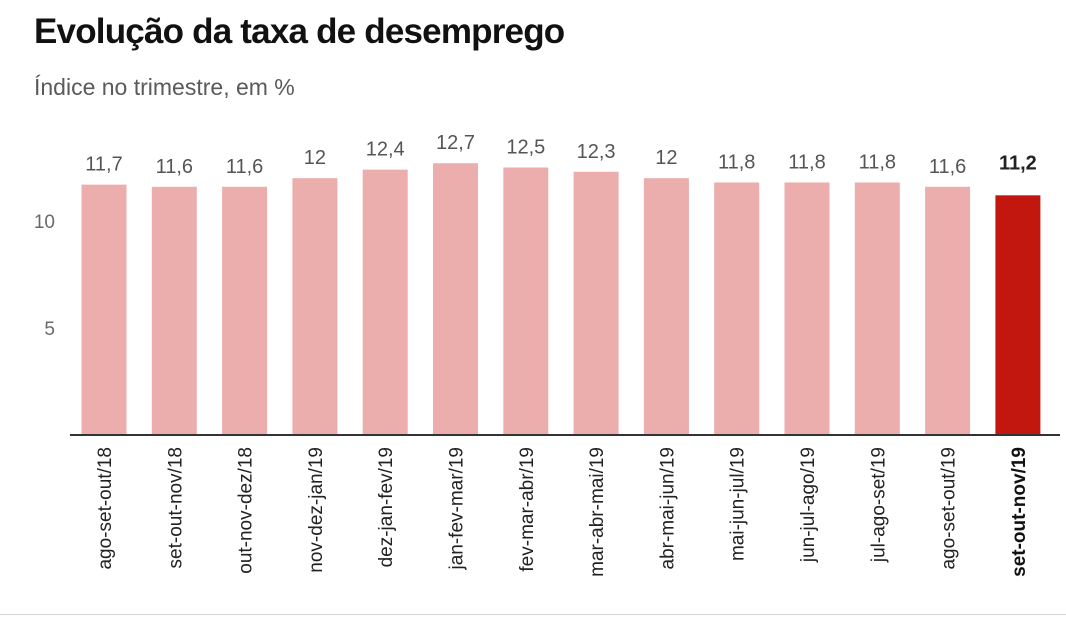  I want to click on chart-subtitle: Índice no trimestre, em %, so click(164, 87).